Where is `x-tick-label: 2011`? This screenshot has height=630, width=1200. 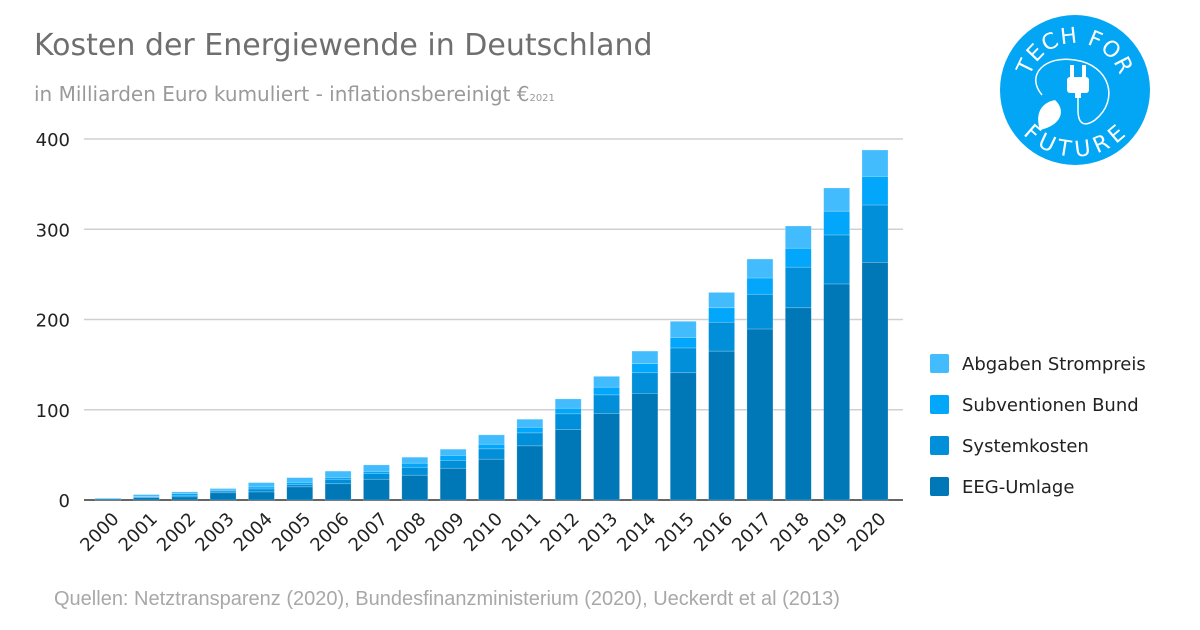
x-tick-label: 2011 is located at coordinates (521, 532).